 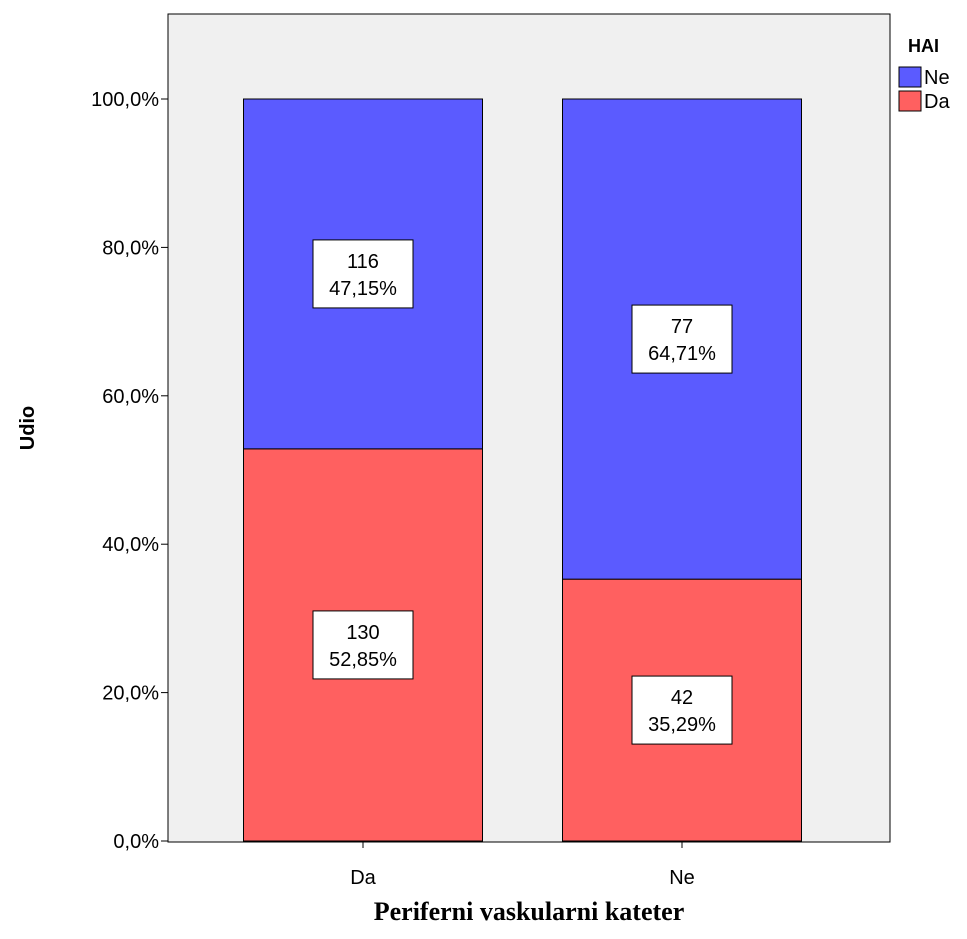 I want to click on legend-swatch-ne, so click(x=910, y=77).